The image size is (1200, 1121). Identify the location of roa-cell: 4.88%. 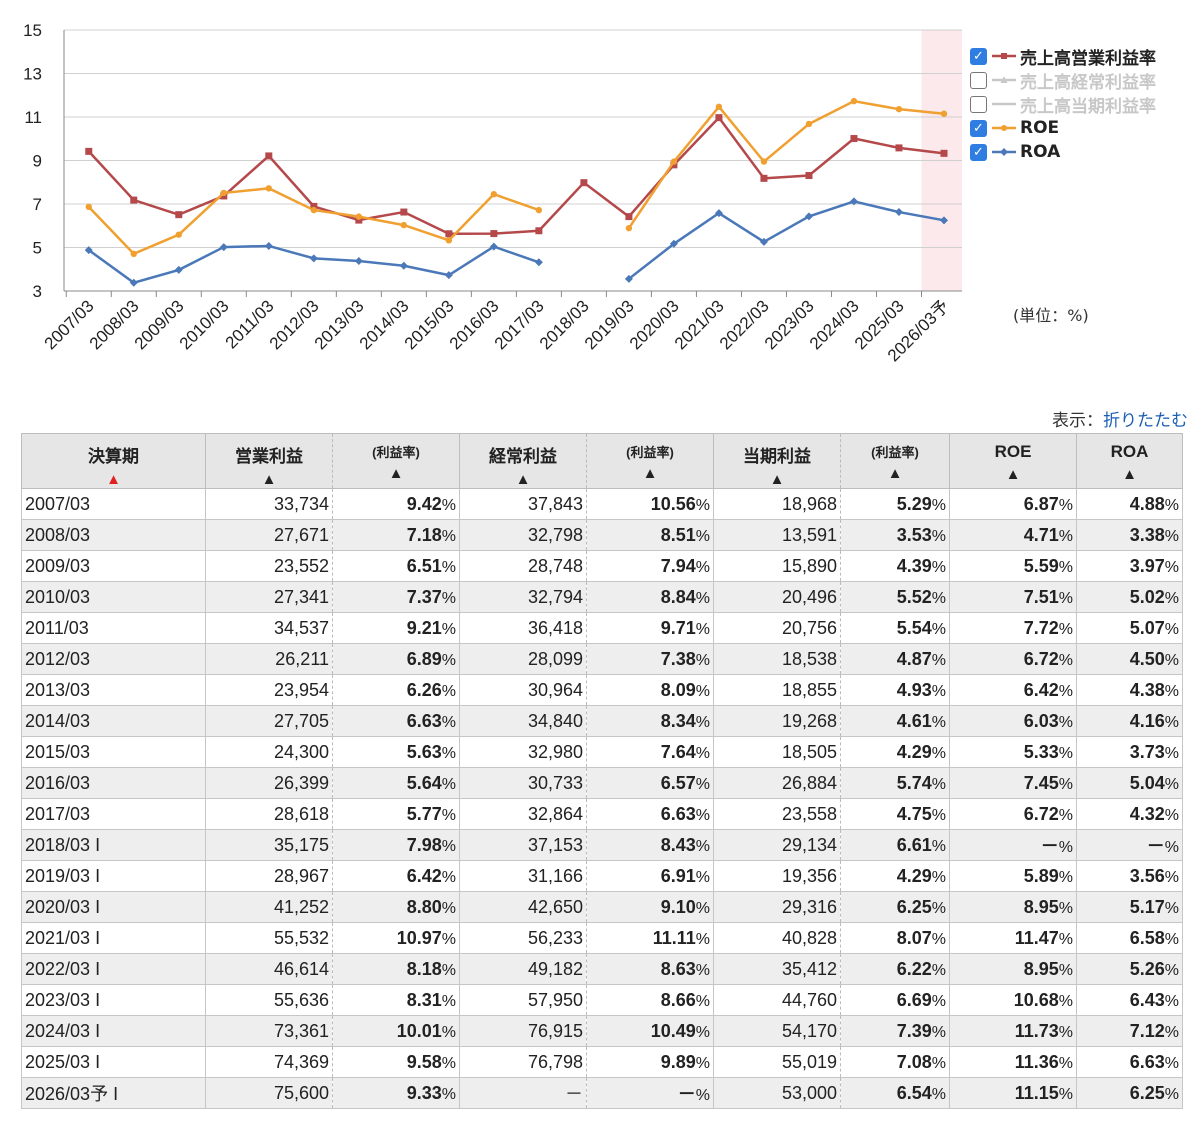
(1129, 504).